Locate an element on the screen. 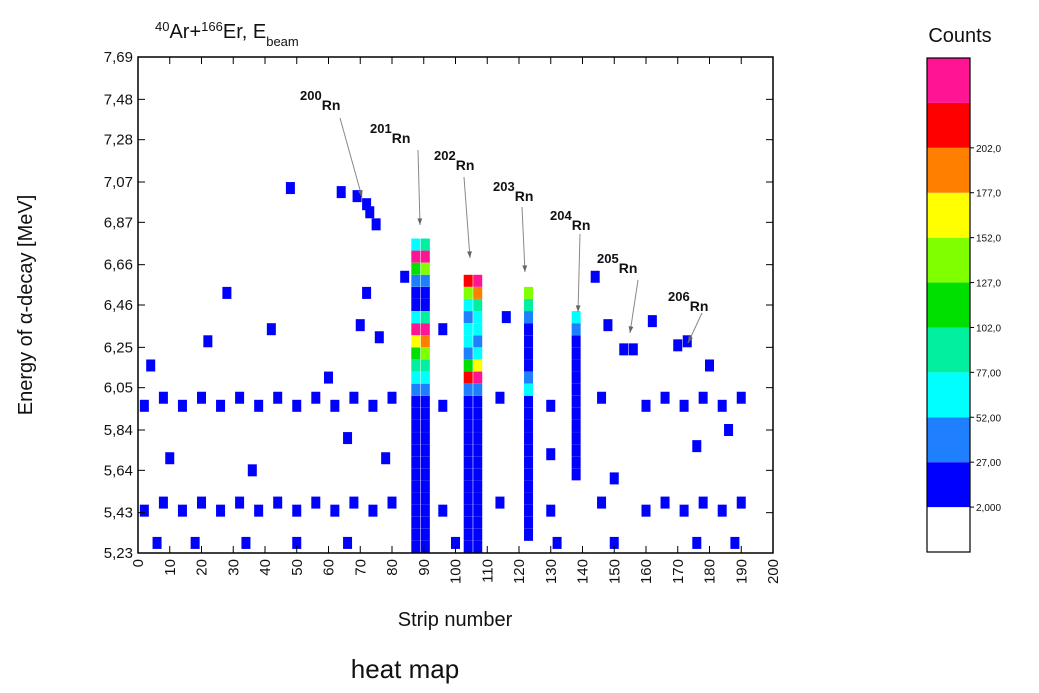  title-part: Er, E is located at coordinates (244, 32).